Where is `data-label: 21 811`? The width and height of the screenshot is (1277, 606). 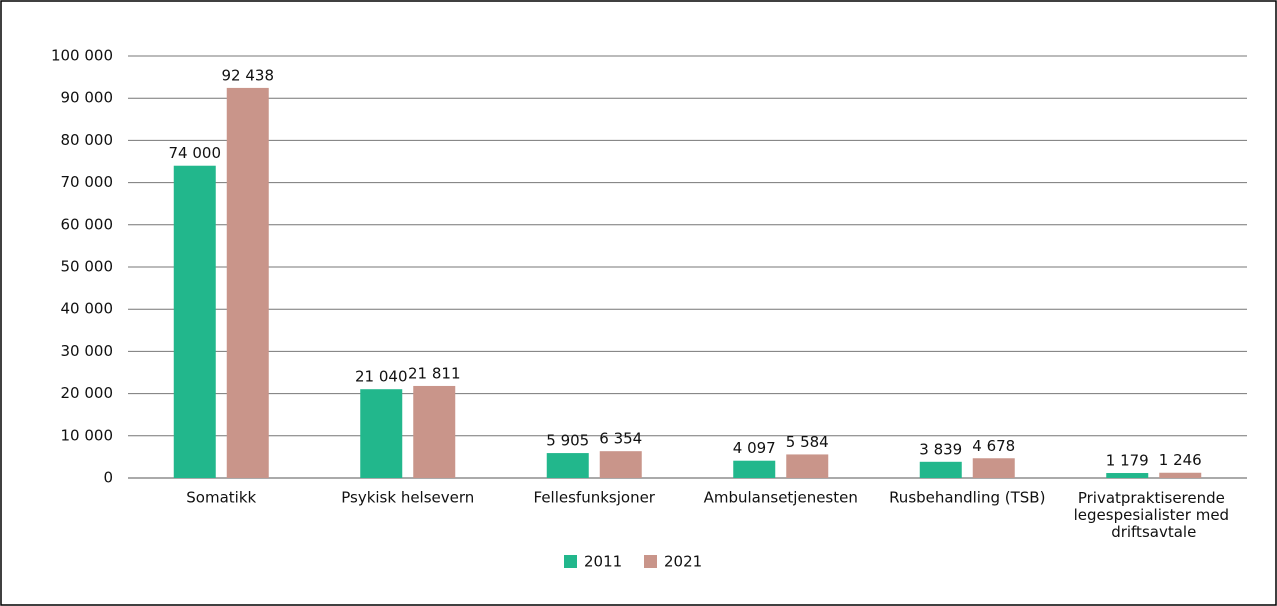 data-label: 21 811 is located at coordinates (434, 373).